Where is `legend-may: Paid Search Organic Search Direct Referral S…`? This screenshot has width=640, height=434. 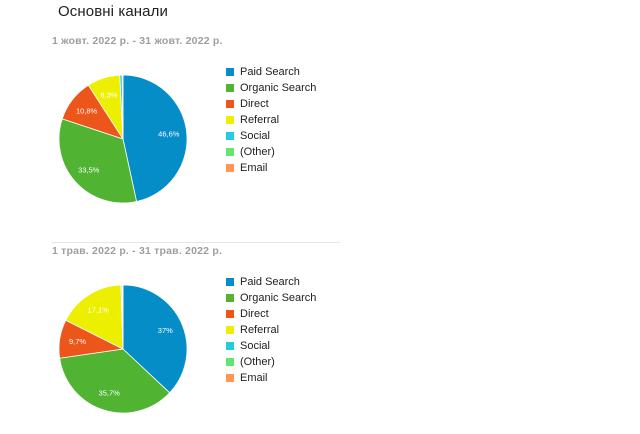
legend-may: Paid Search Organic Search Direct Referral S… is located at coordinates (271, 330).